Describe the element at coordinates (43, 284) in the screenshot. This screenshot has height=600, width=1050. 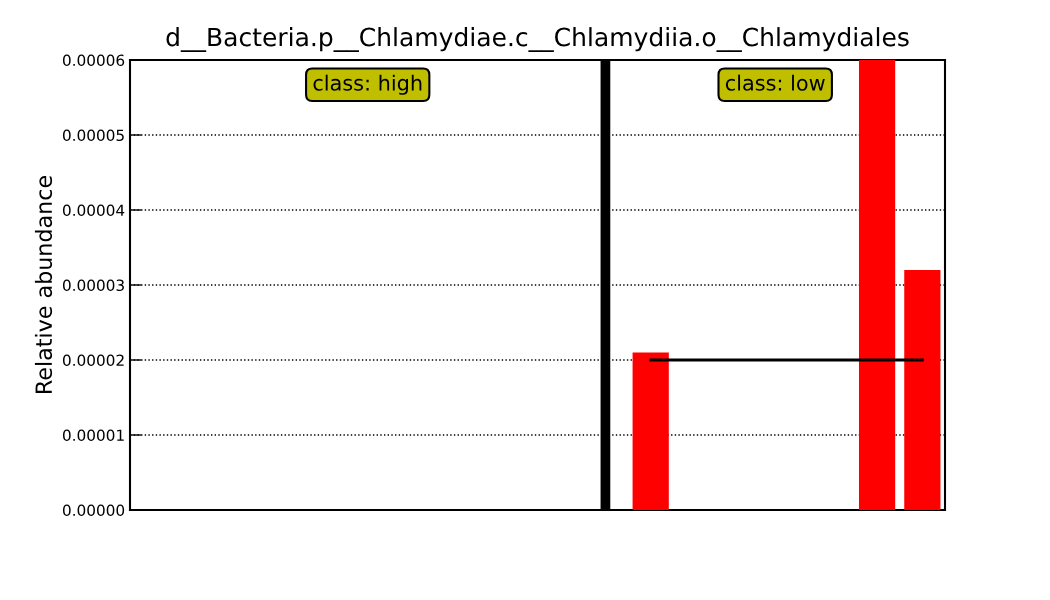
I see `y-axis-title: Relative abundance` at that location.